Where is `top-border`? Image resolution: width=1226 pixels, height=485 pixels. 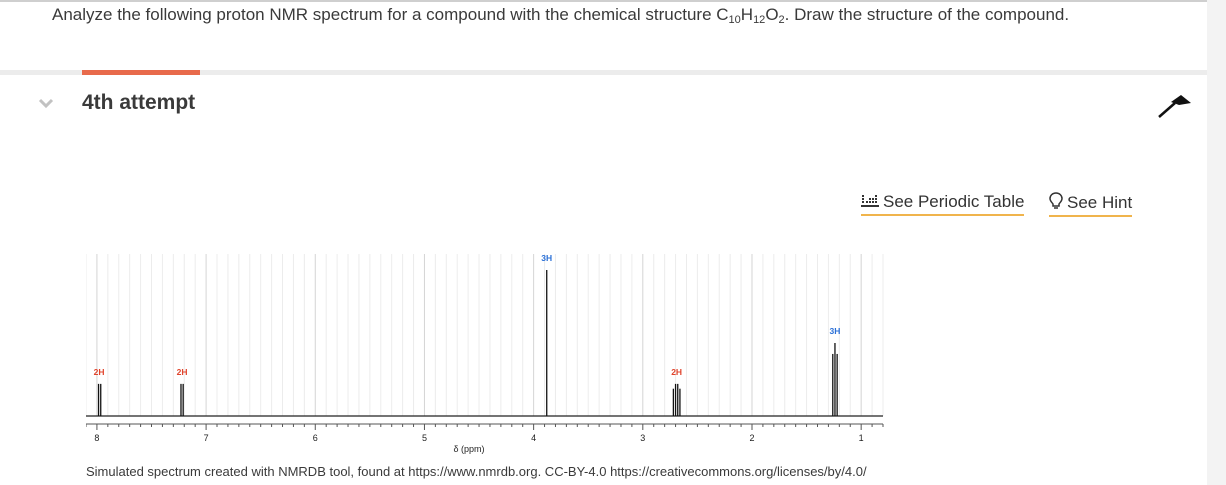
top-border is located at coordinates (613, 1).